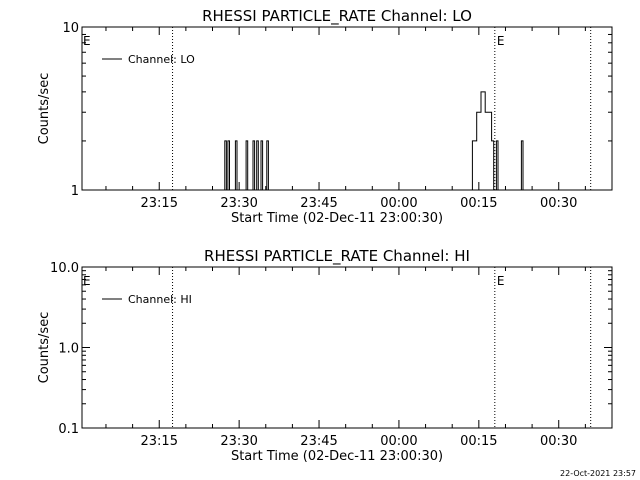 The image size is (640, 480). Describe the element at coordinates (44, 348) in the screenshot. I see `panel-2-y-axis-label: Counts/sec` at that location.